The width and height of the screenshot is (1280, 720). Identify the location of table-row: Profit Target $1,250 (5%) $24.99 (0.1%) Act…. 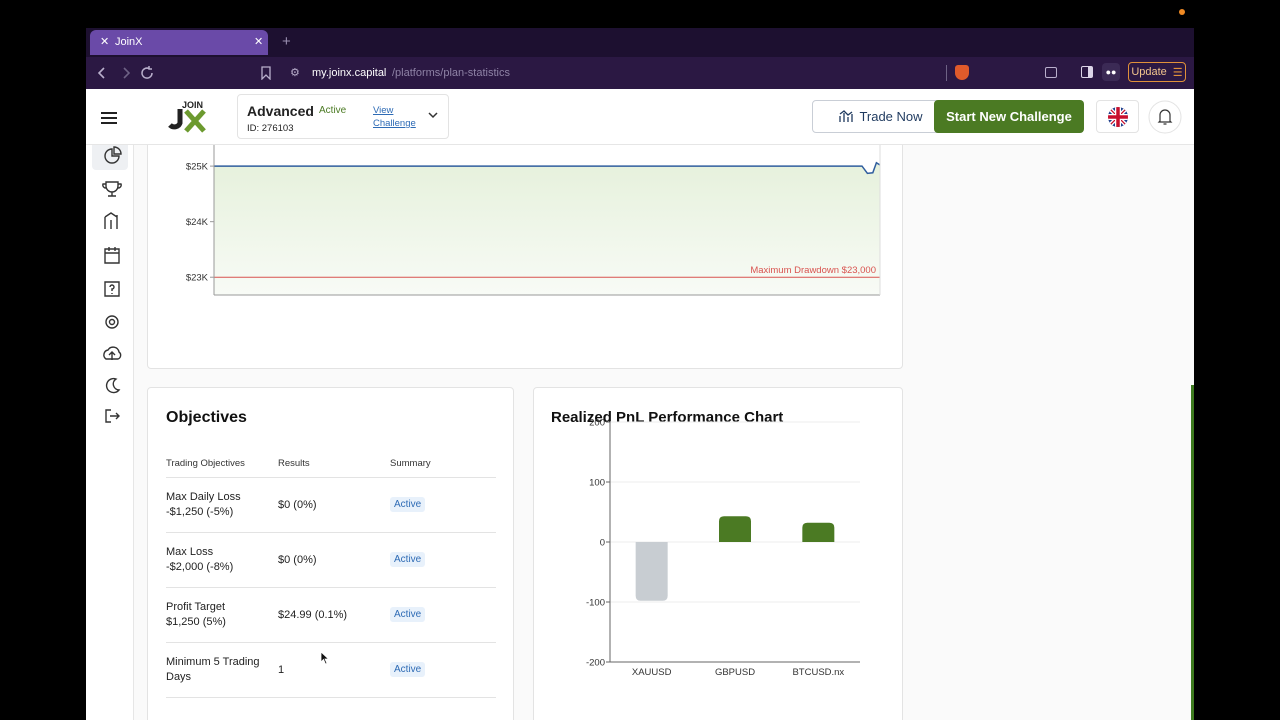
(331, 615).